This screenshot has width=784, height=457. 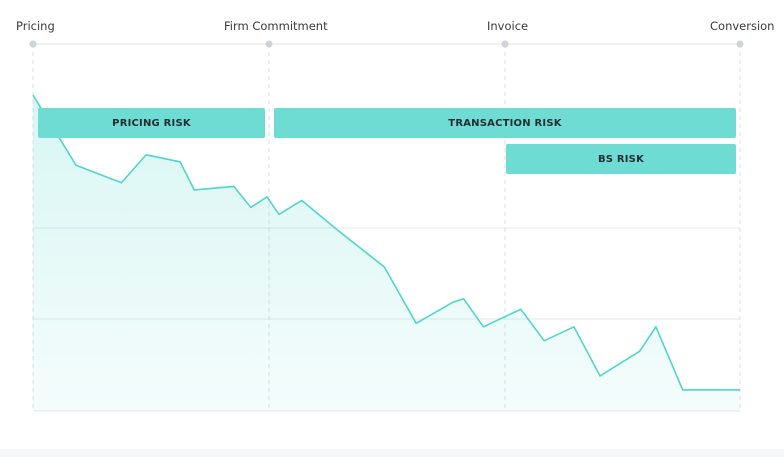 I want to click on transaction-risk-band: TRANSACTION RISK, so click(x=505, y=123).